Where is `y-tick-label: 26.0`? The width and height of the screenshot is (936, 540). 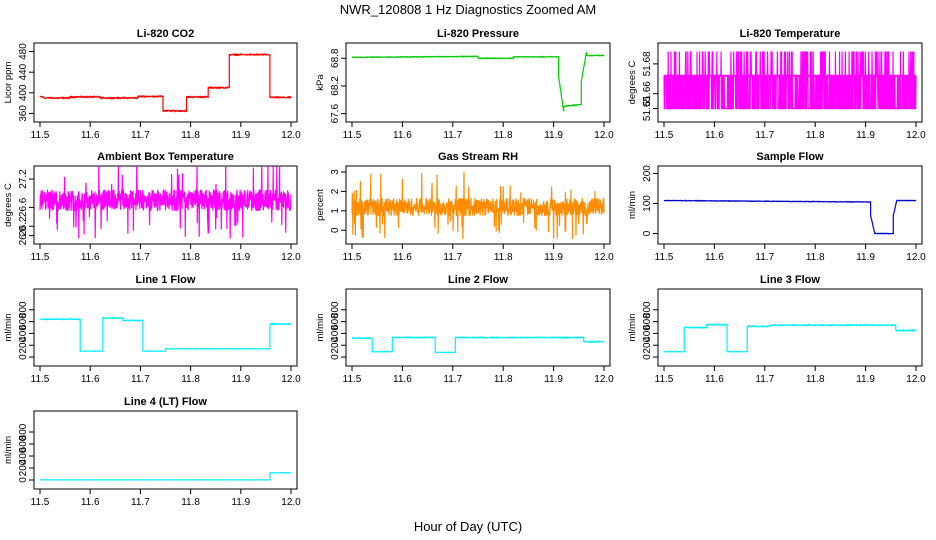
y-tick-label: 26.0 is located at coordinates (23, 235).